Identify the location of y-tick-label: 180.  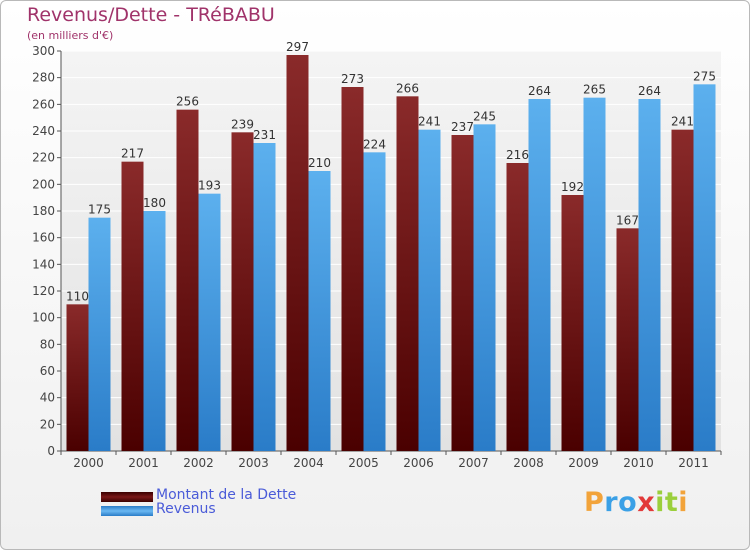
(43, 211).